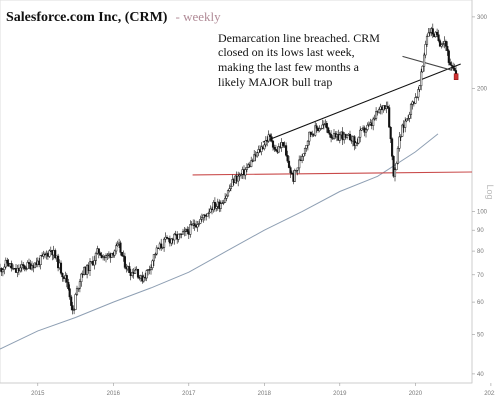 The image size is (495, 400). Describe the element at coordinates (480, 196) in the screenshot. I see `y-tick-labels: 40 50 60 70 80 90 100 200 300` at that location.